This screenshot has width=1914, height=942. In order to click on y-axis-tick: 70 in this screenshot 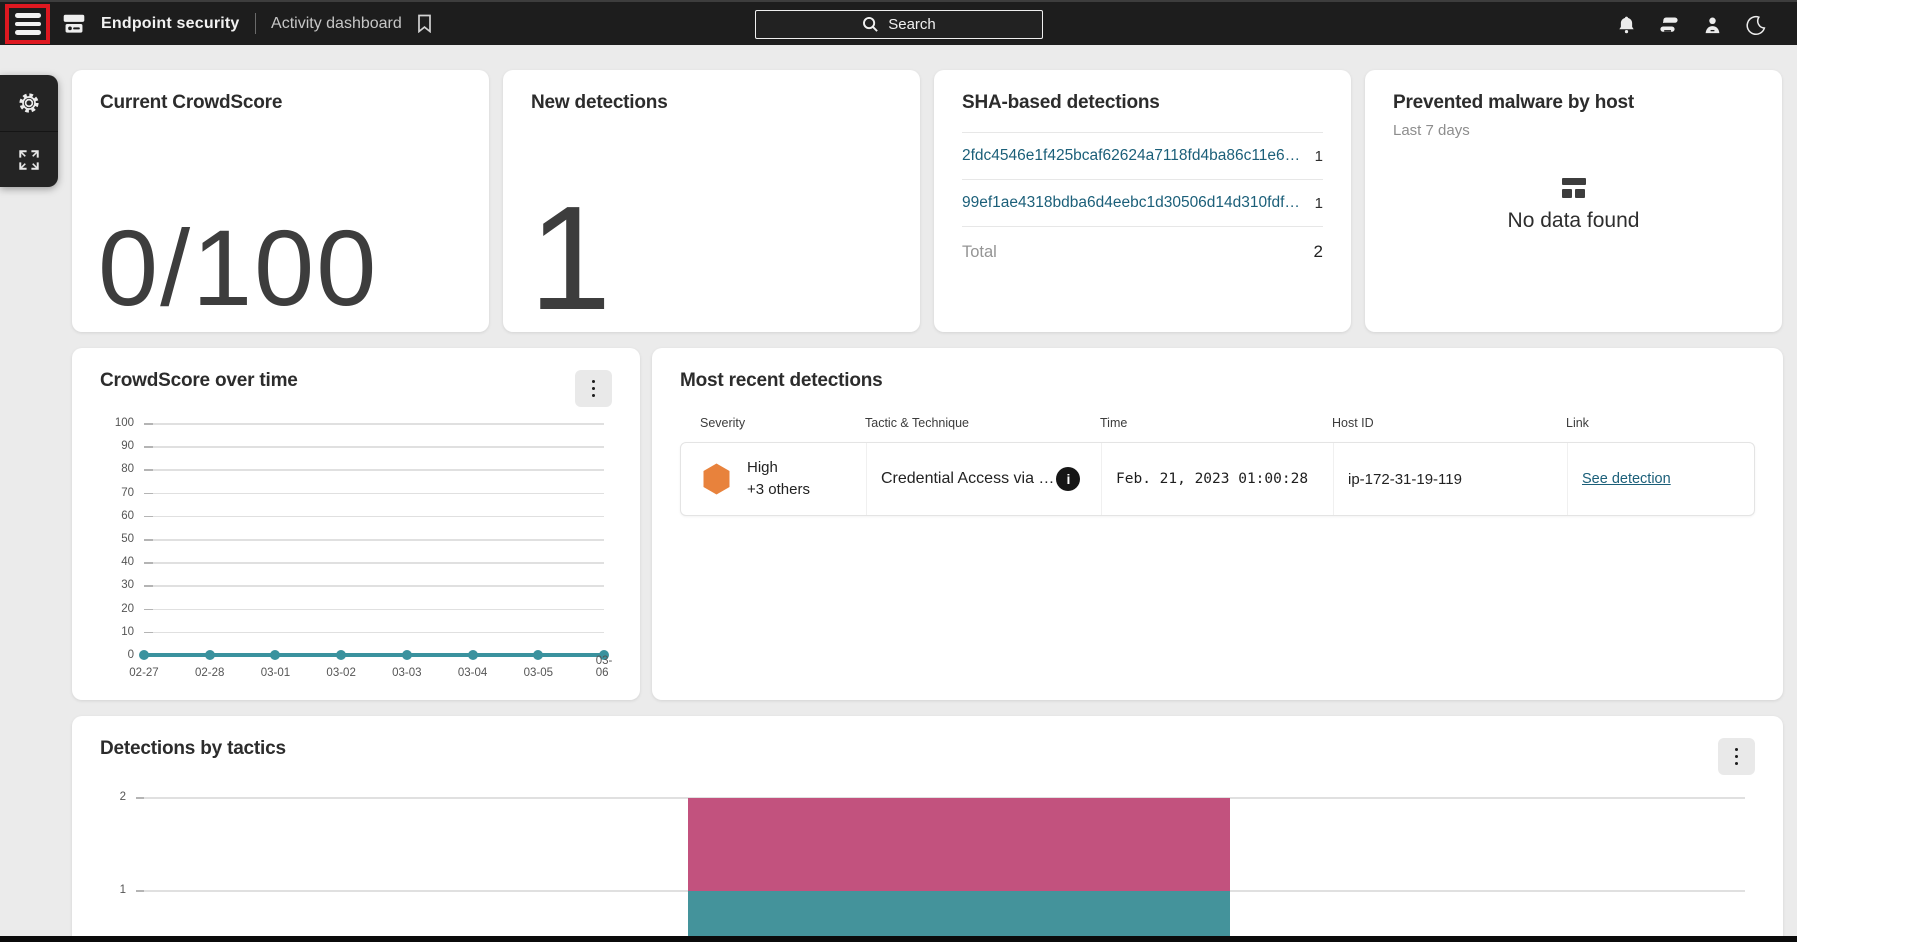, I will do `click(127, 492)`.